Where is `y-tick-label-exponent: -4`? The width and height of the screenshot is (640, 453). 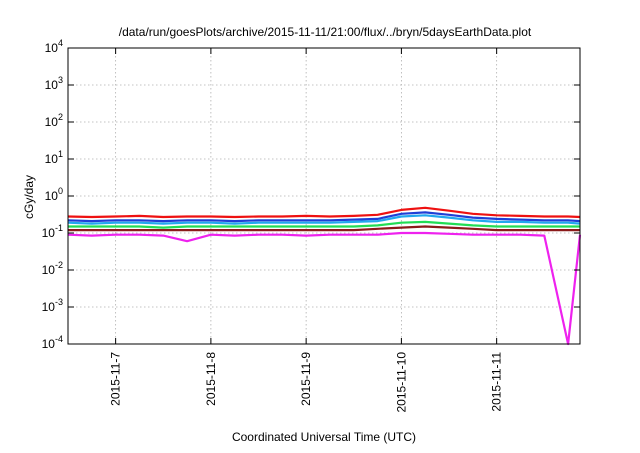
y-tick-label-exponent: -4 is located at coordinates (59, 339).